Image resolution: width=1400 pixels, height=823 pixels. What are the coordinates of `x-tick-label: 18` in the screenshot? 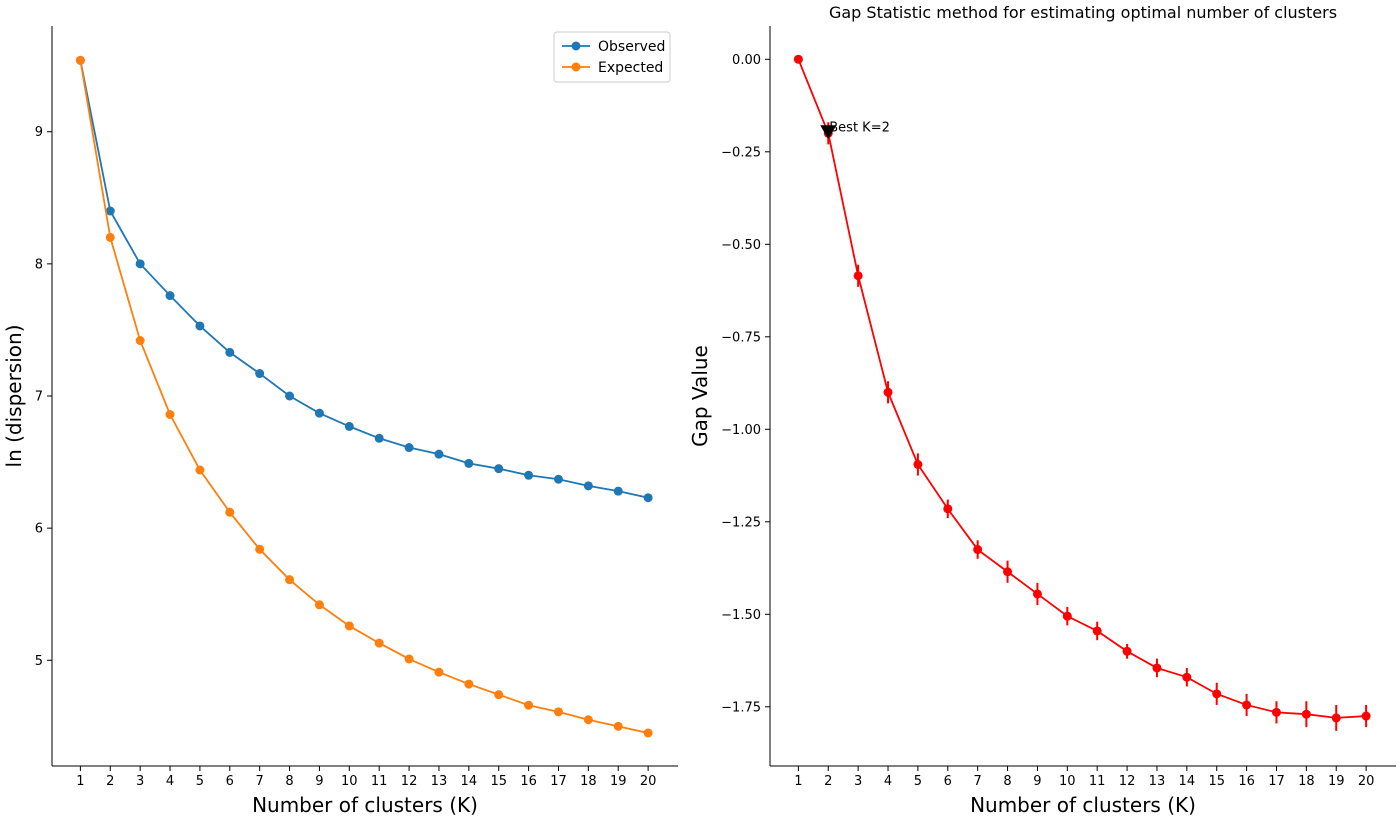 It's located at (588, 781).